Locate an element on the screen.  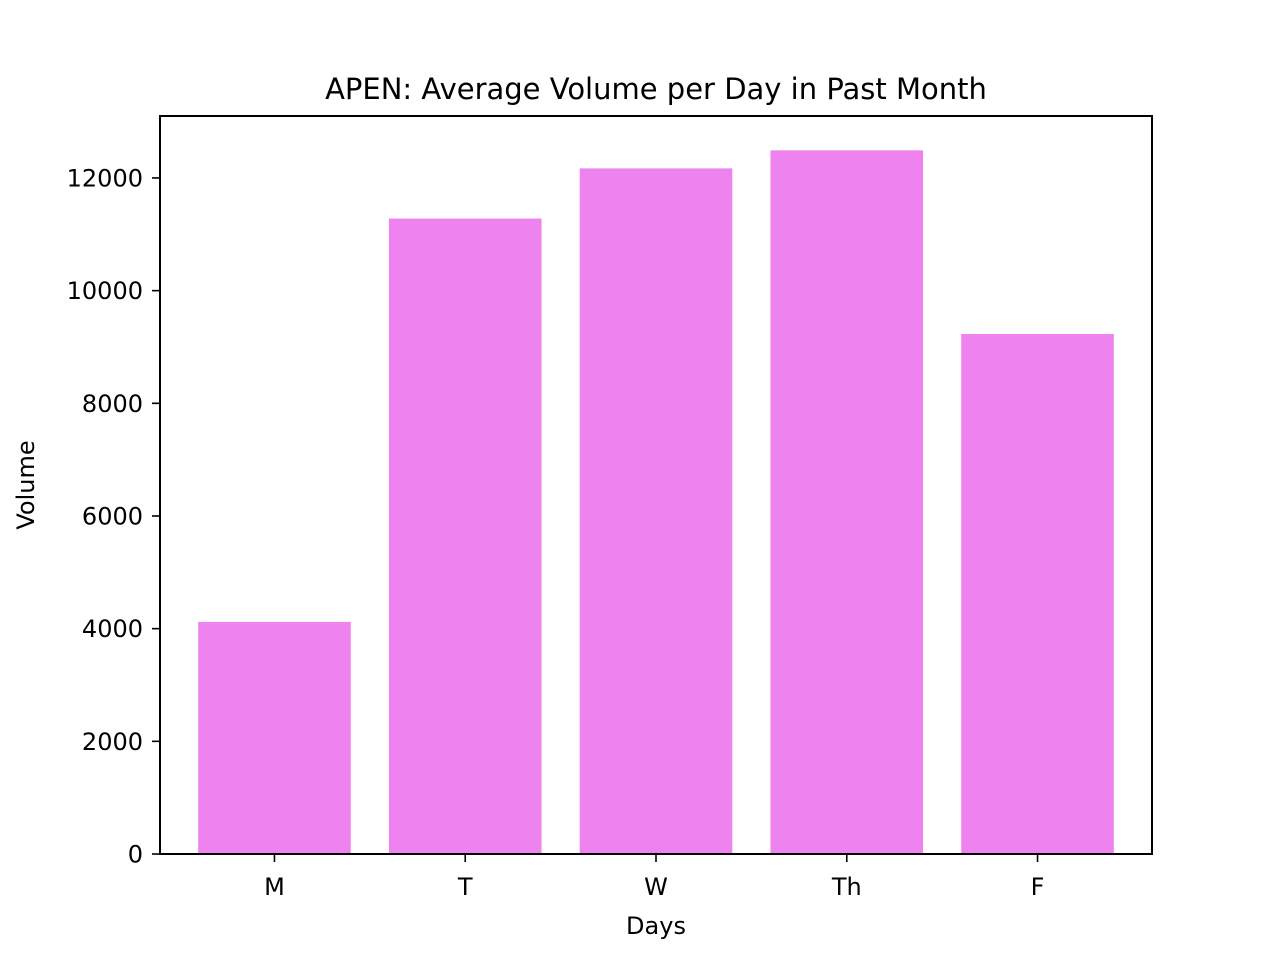
y-tick-label: 8000 is located at coordinates (112, 404).